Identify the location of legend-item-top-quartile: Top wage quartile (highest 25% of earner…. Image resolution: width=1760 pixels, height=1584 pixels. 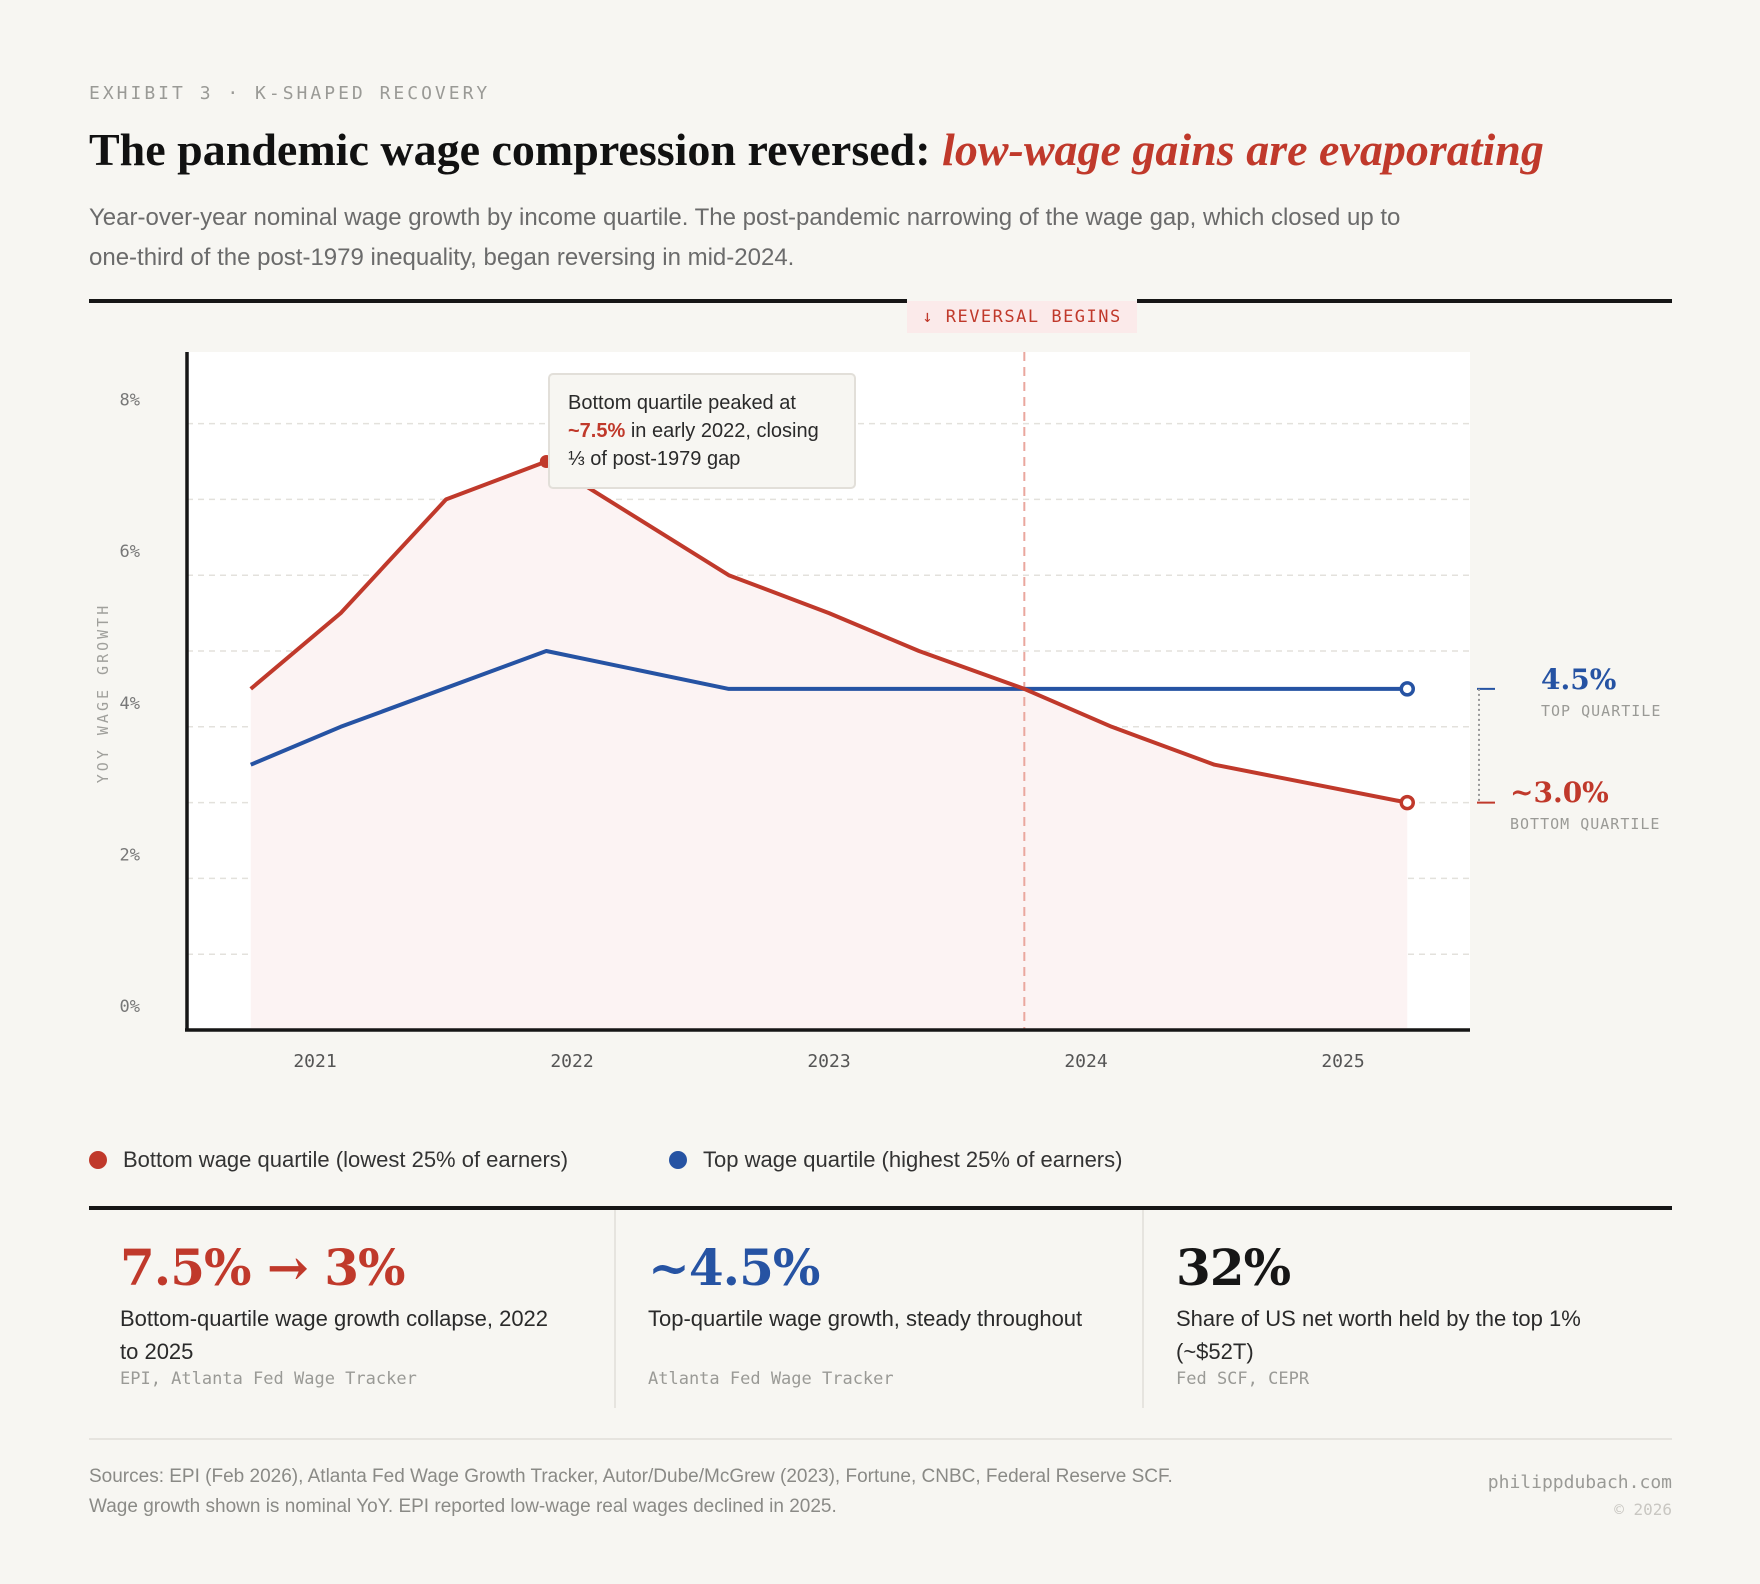
(895, 1160).